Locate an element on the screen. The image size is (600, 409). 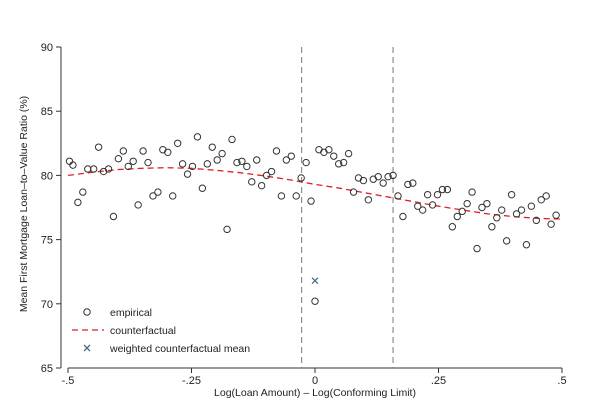
x-tick-label: .25 is located at coordinates (438, 381).